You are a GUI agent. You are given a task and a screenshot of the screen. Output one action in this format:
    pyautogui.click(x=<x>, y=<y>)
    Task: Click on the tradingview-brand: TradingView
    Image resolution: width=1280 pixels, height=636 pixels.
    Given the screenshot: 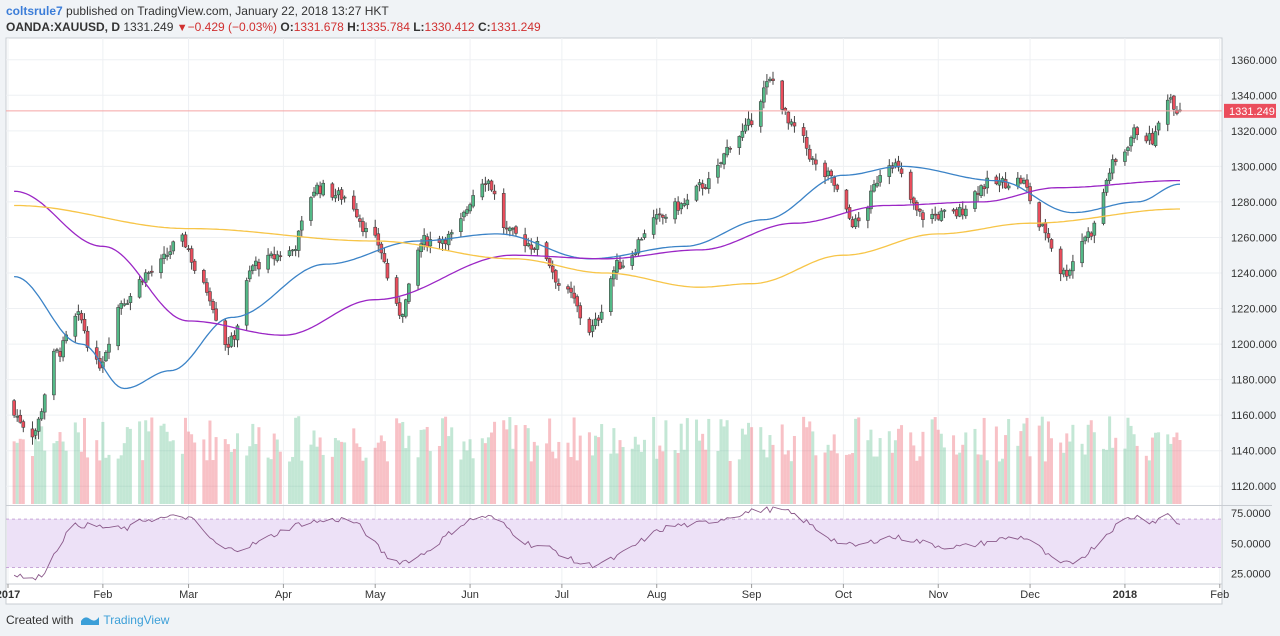 What is the action you would take?
    pyautogui.click(x=136, y=620)
    